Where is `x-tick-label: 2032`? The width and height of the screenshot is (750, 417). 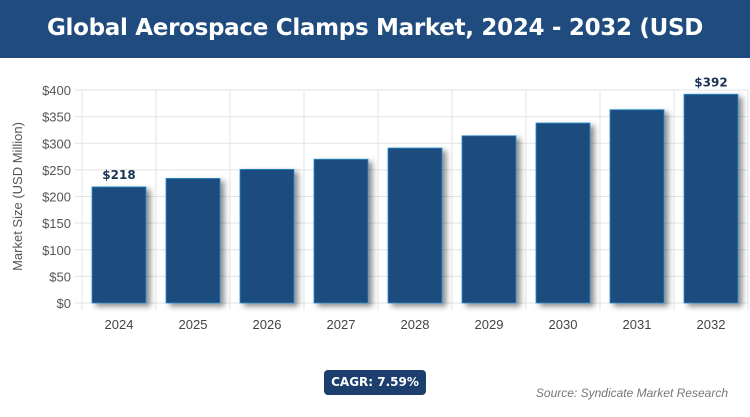
x-tick-label: 2032 is located at coordinates (711, 324).